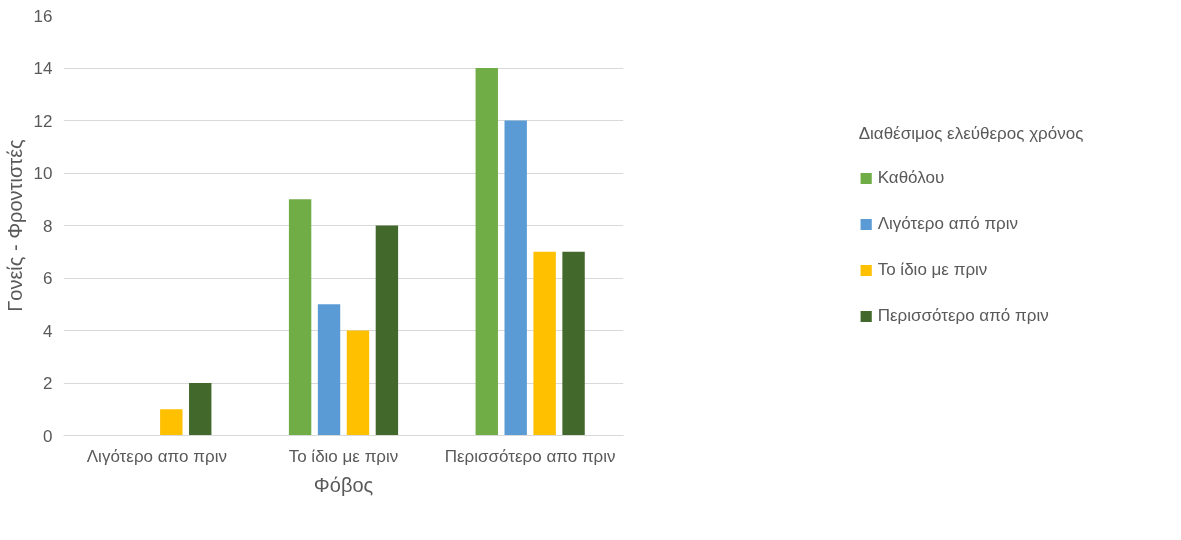  Describe the element at coordinates (48, 226) in the screenshot. I see `y-tick-label: 8` at that location.